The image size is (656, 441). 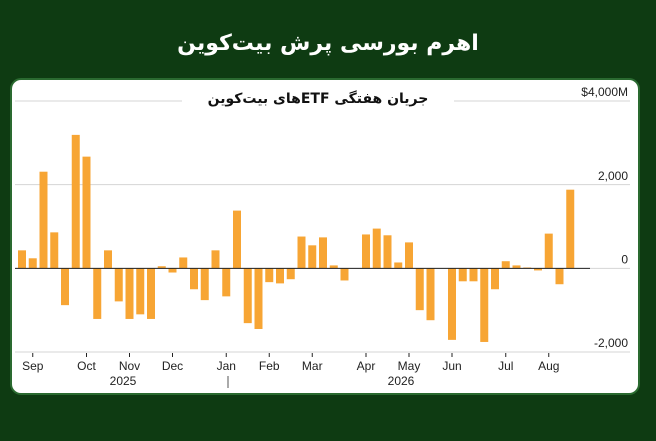 I want to click on year-label: 2025, so click(x=123, y=381).